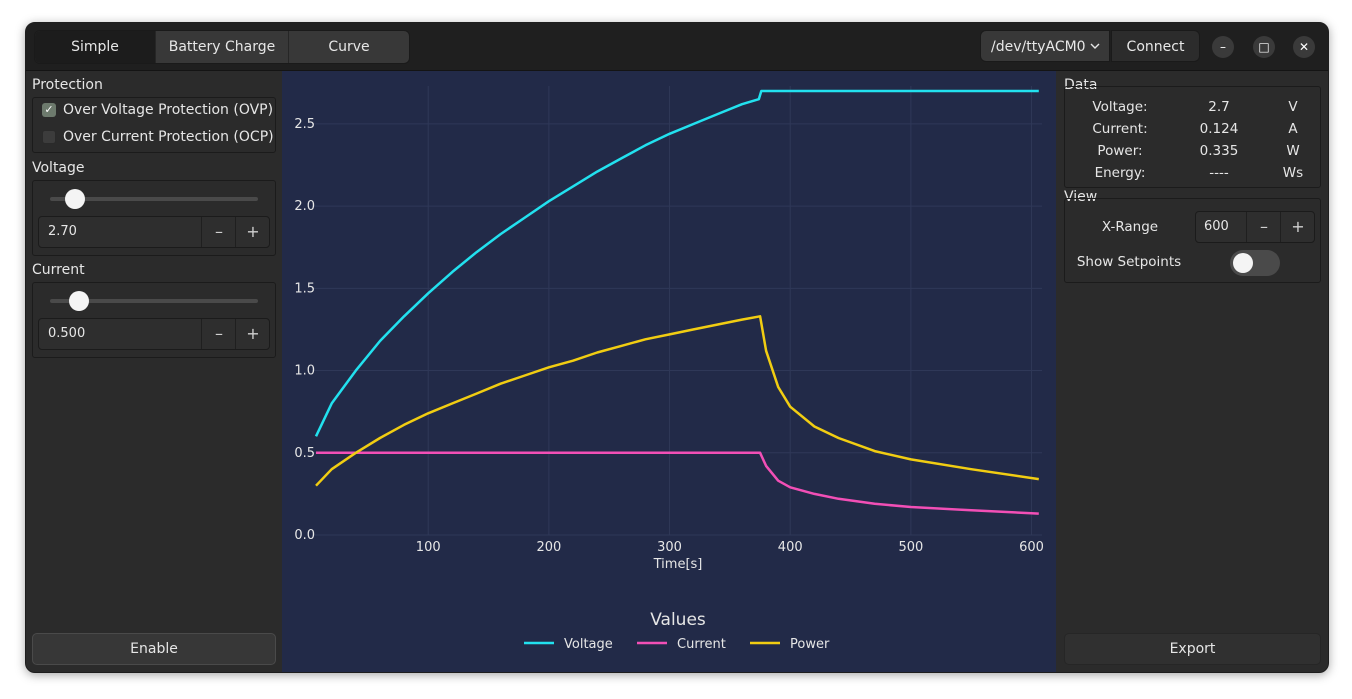 The height and width of the screenshot is (699, 1352). Describe the element at coordinates (1304, 47) in the screenshot. I see `close-icon: ✕` at that location.